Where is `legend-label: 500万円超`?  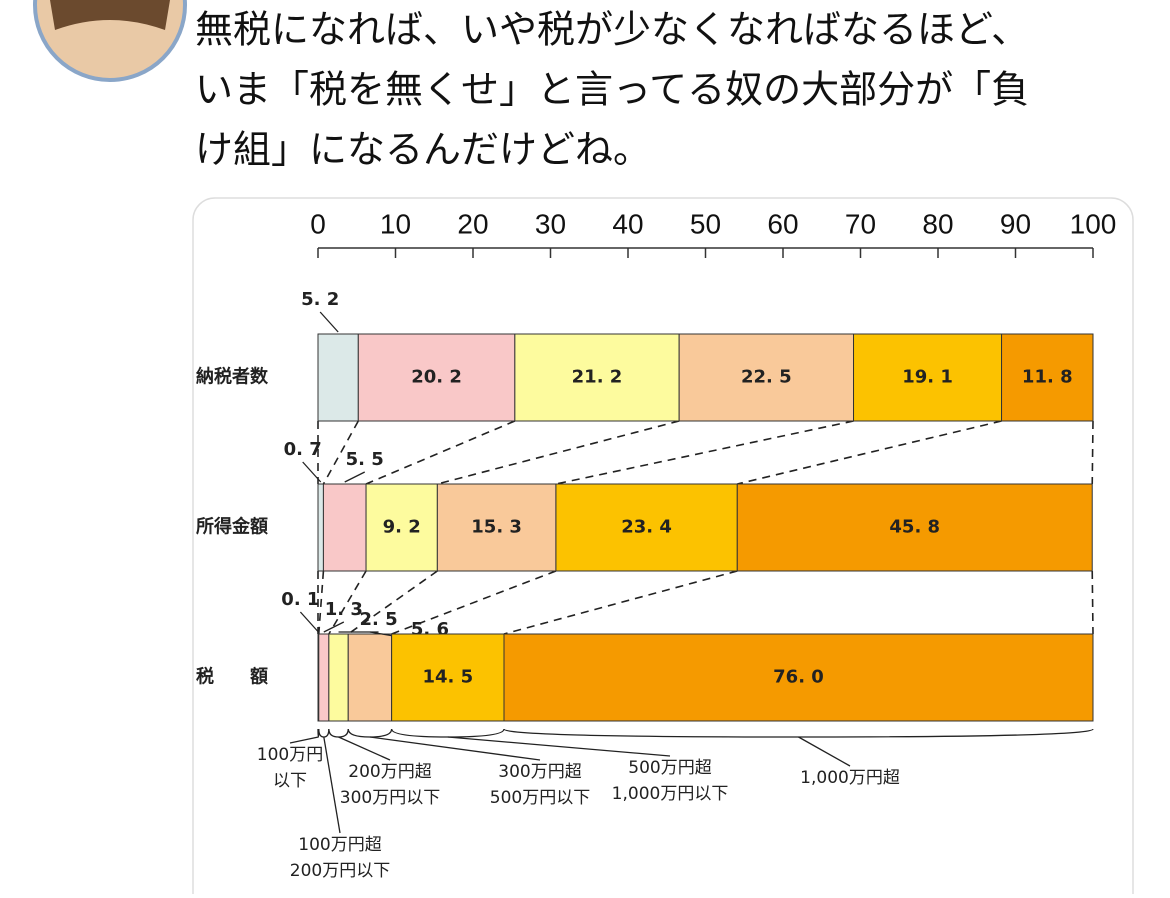 legend-label: 500万円超 is located at coordinates (669, 768).